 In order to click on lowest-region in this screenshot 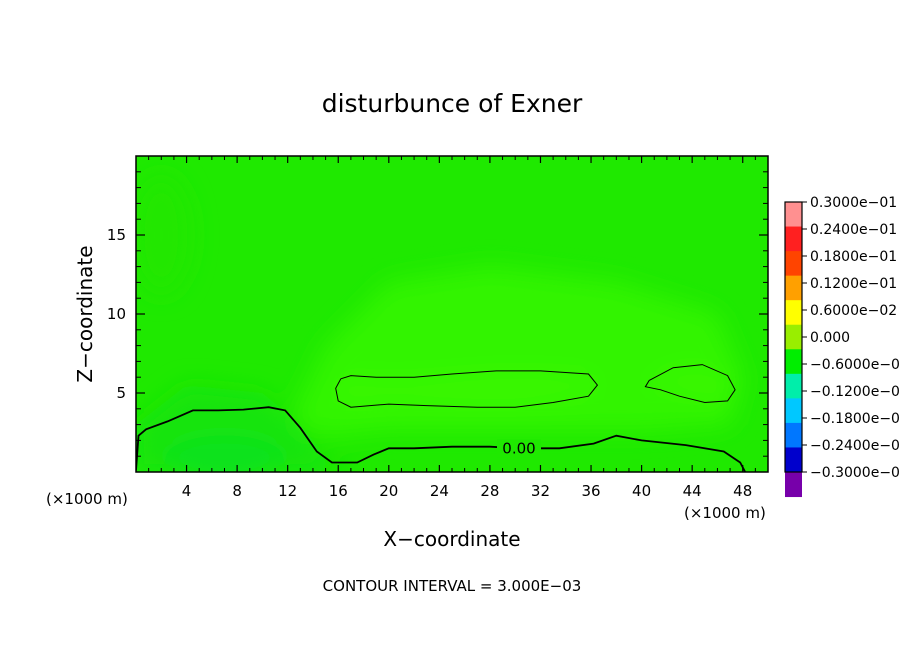, I will do `click(224, 459)`.